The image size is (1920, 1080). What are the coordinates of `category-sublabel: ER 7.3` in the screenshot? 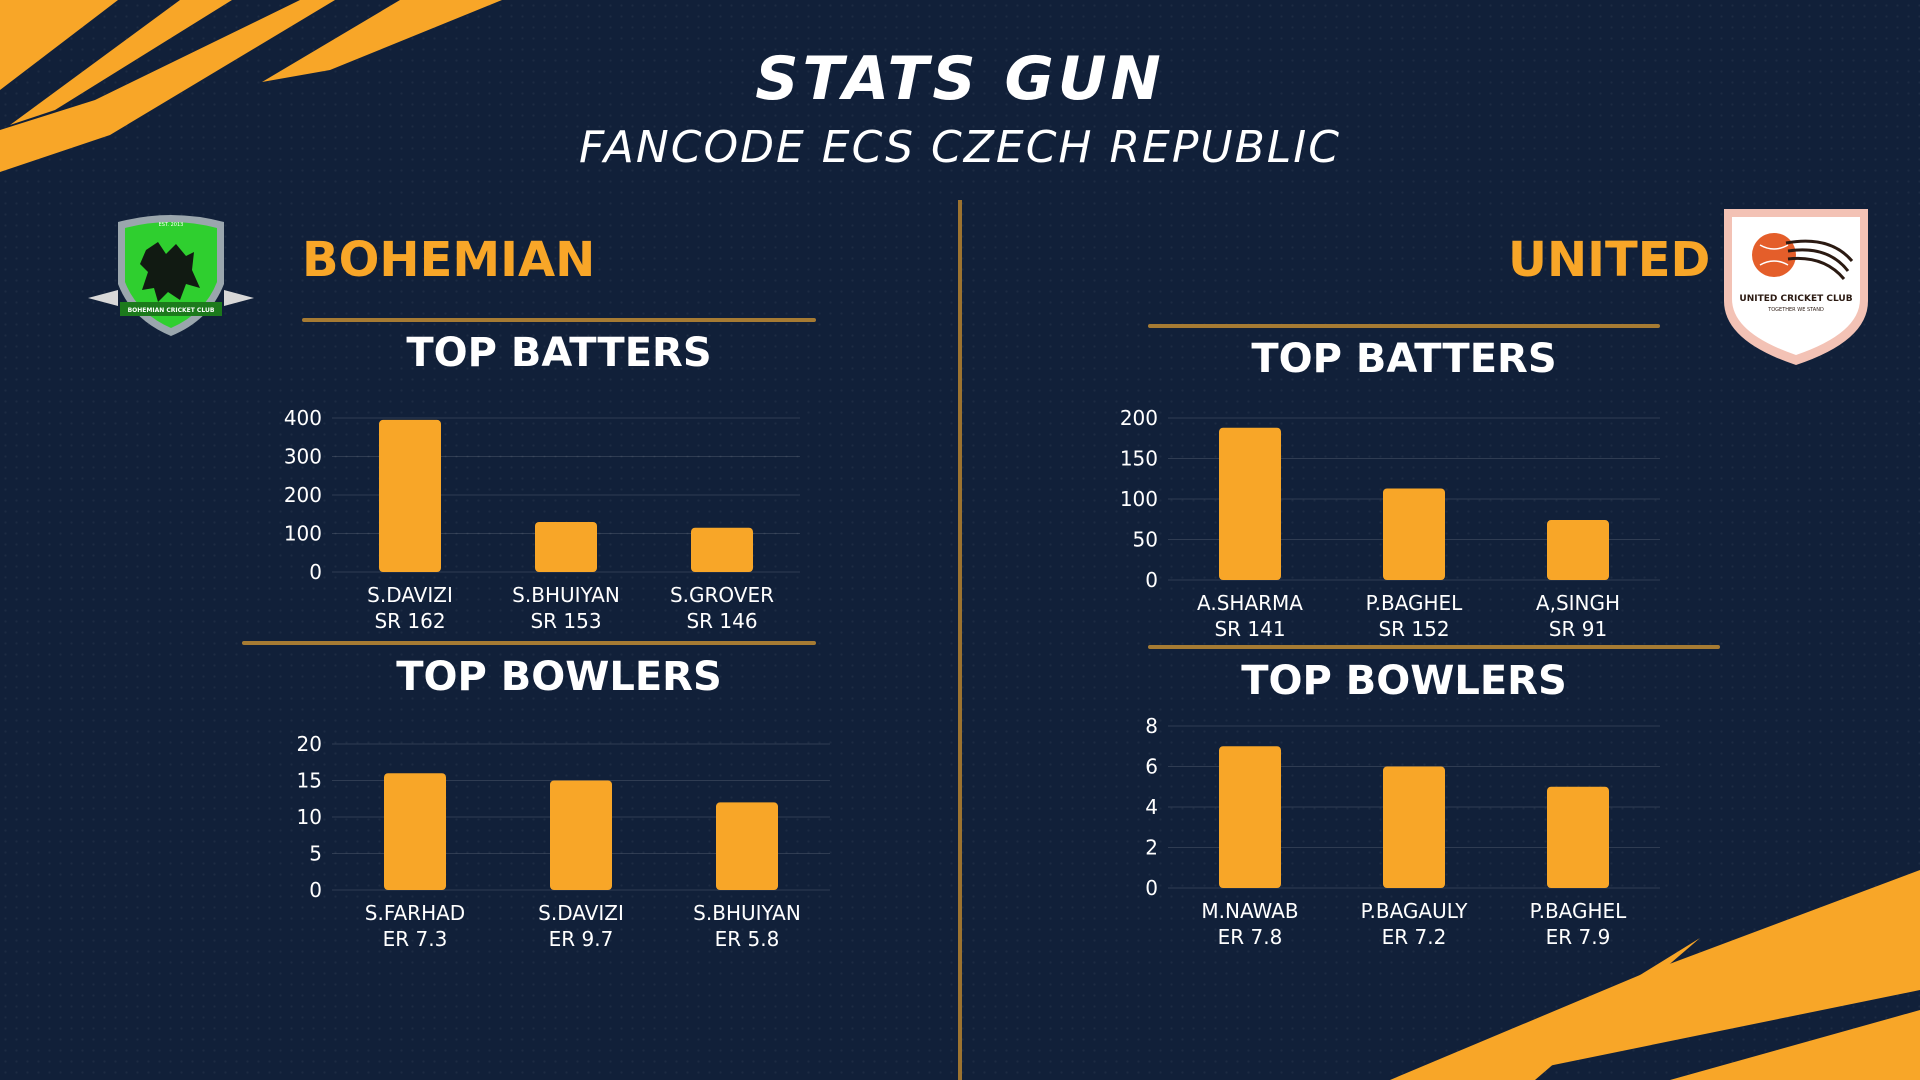 It's located at (415, 939).